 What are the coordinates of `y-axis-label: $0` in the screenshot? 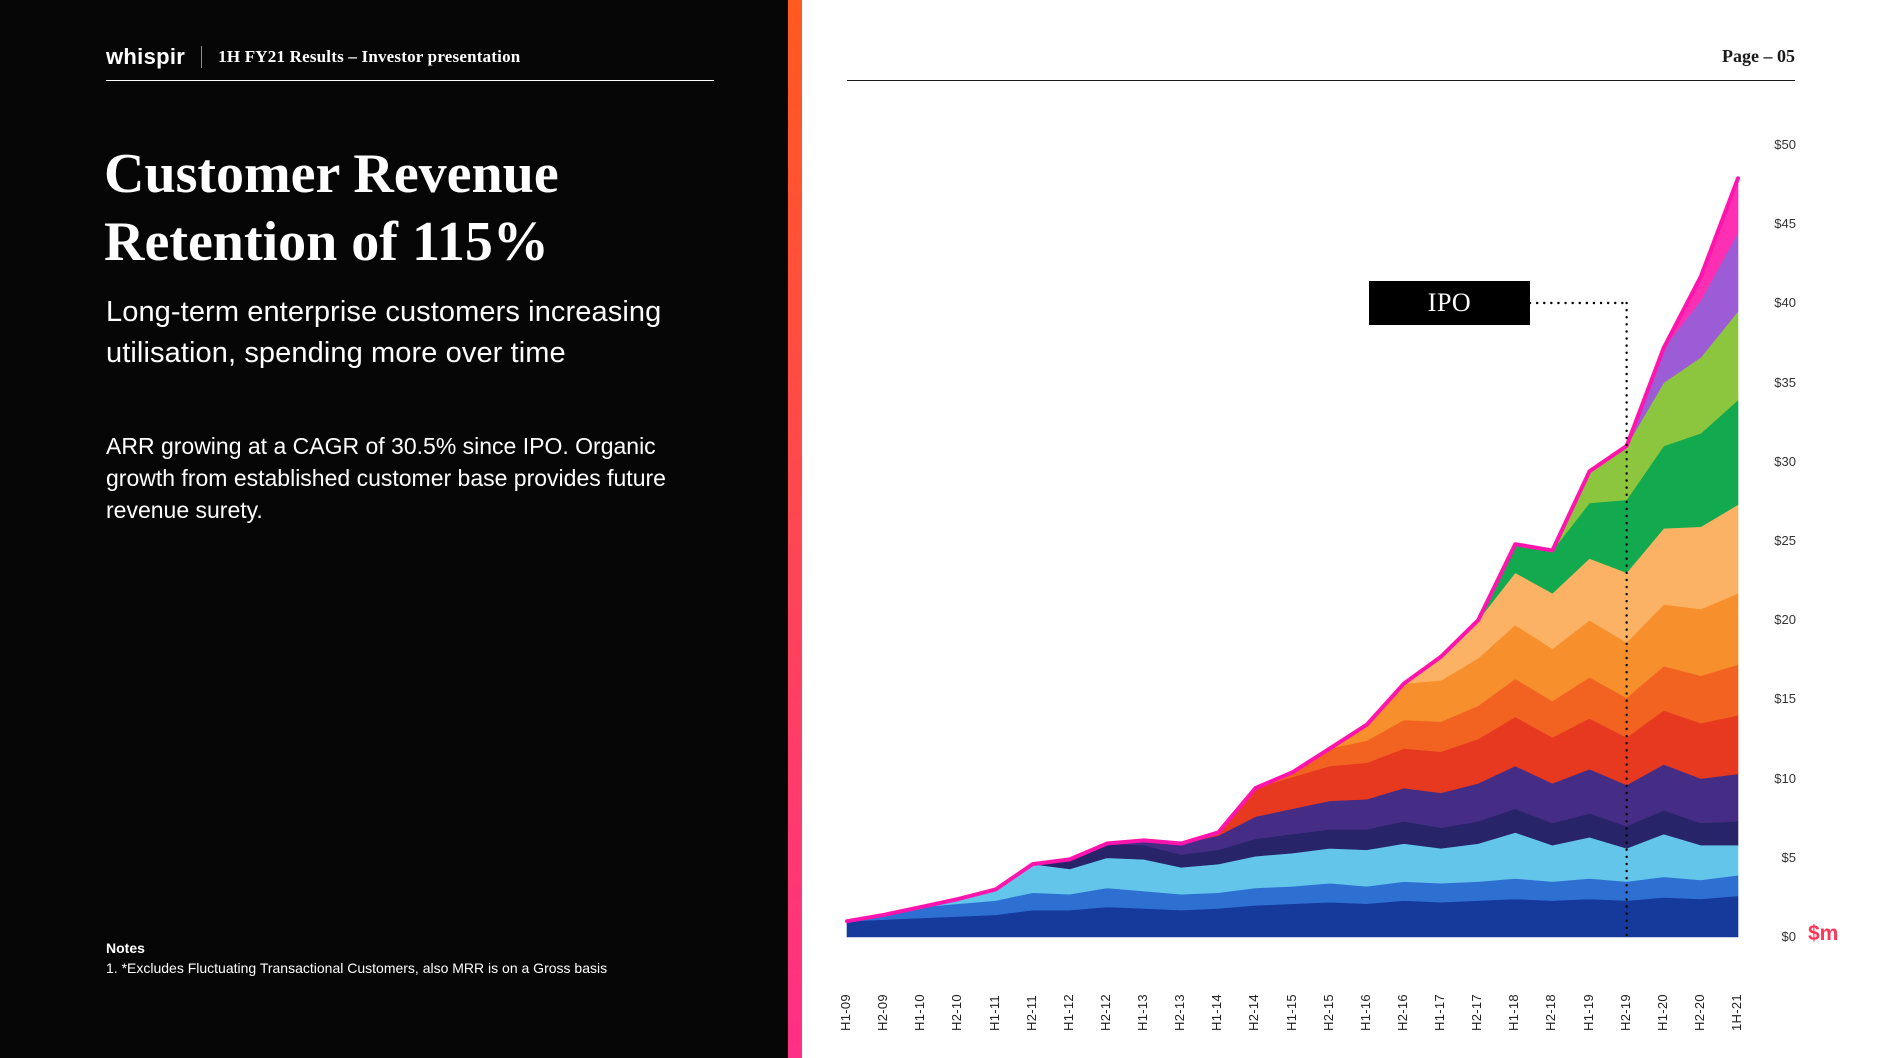 It's located at (1788, 936).